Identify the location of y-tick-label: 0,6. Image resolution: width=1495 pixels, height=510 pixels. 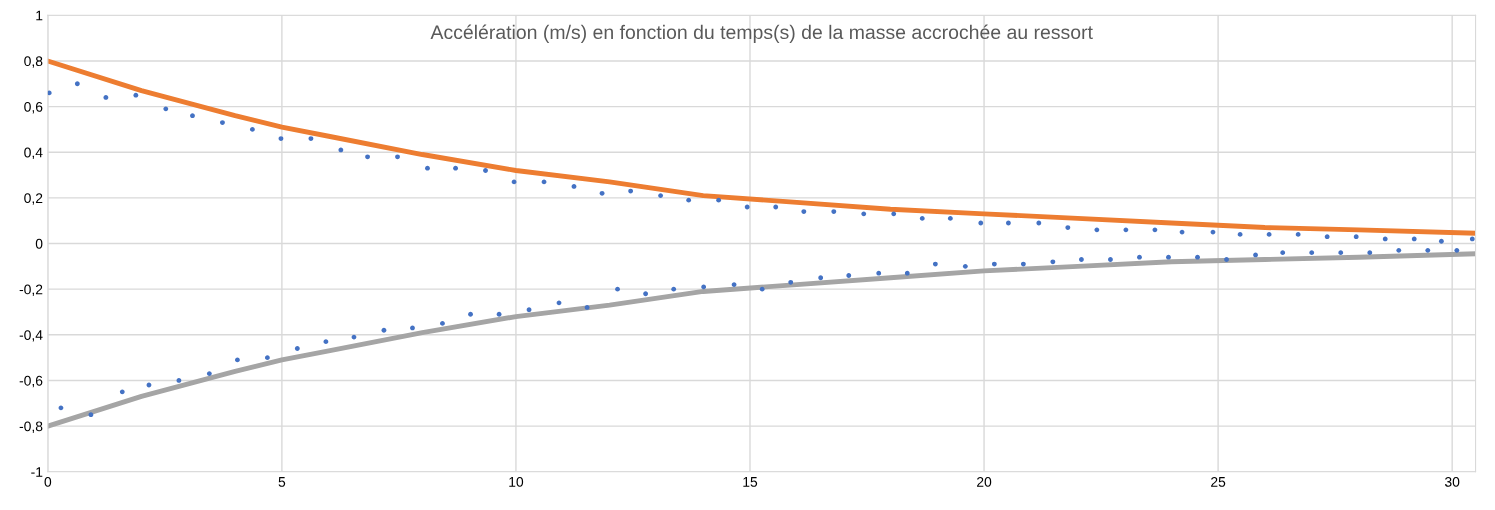
(33, 107).